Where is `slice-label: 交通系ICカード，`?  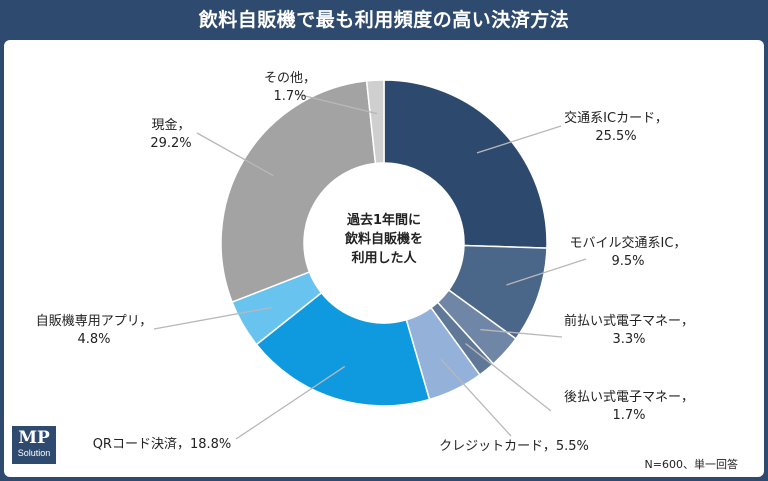 slice-label: 交通系ICカード， is located at coordinates (616, 118).